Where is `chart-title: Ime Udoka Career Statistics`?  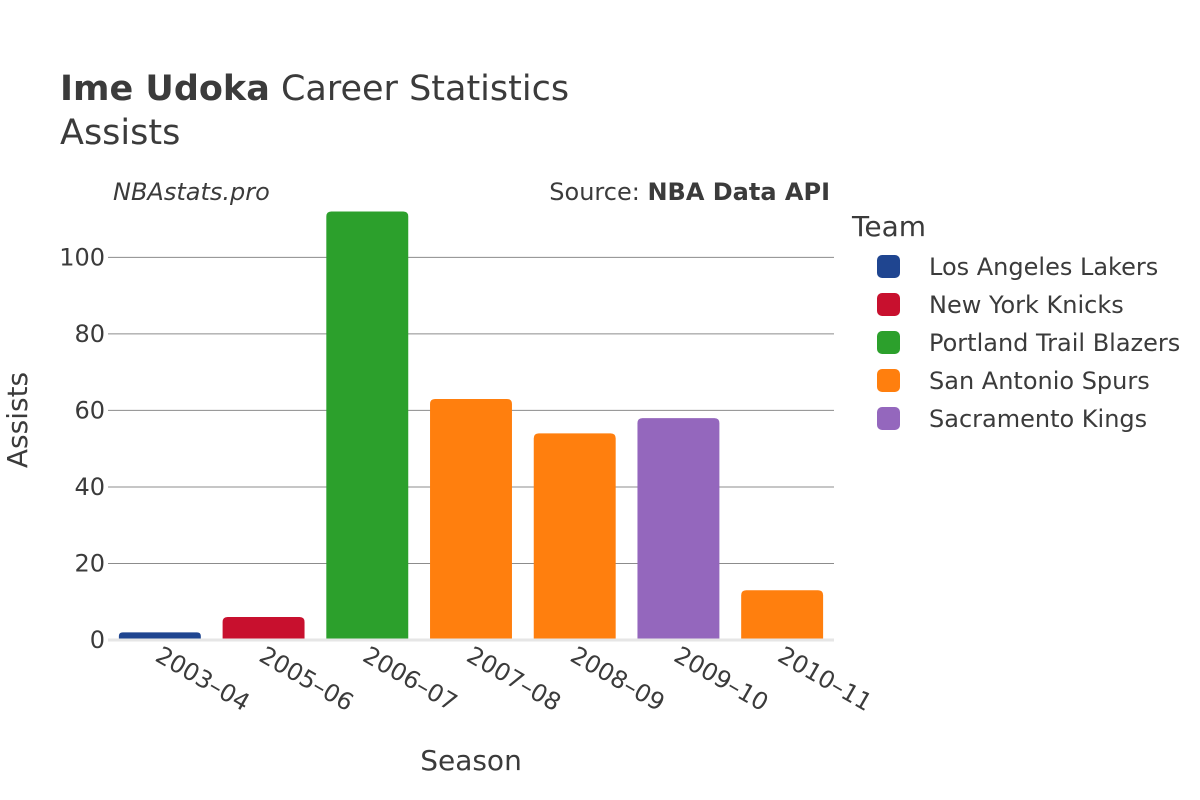 chart-title: Ime Udoka Career Statistics is located at coordinates (314, 89).